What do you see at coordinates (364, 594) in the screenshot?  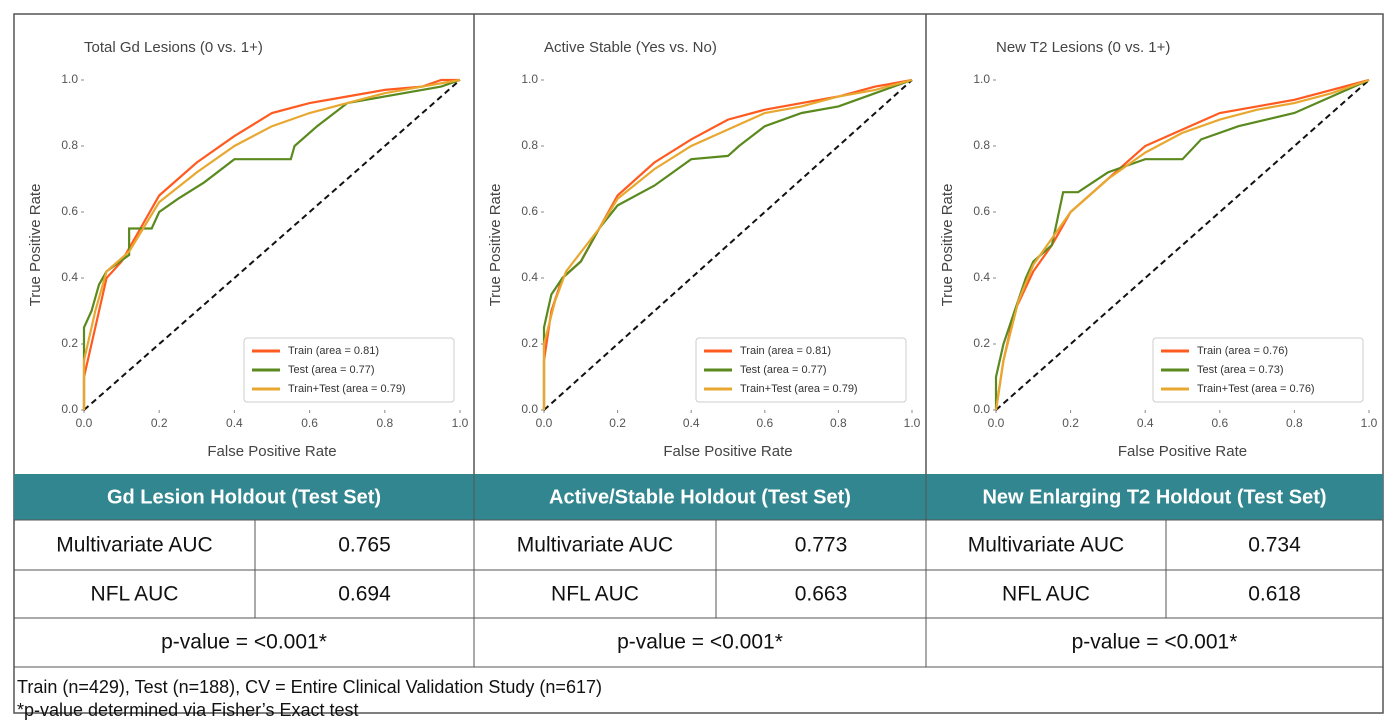 I see `table-cell: 0.694` at bounding box center [364, 594].